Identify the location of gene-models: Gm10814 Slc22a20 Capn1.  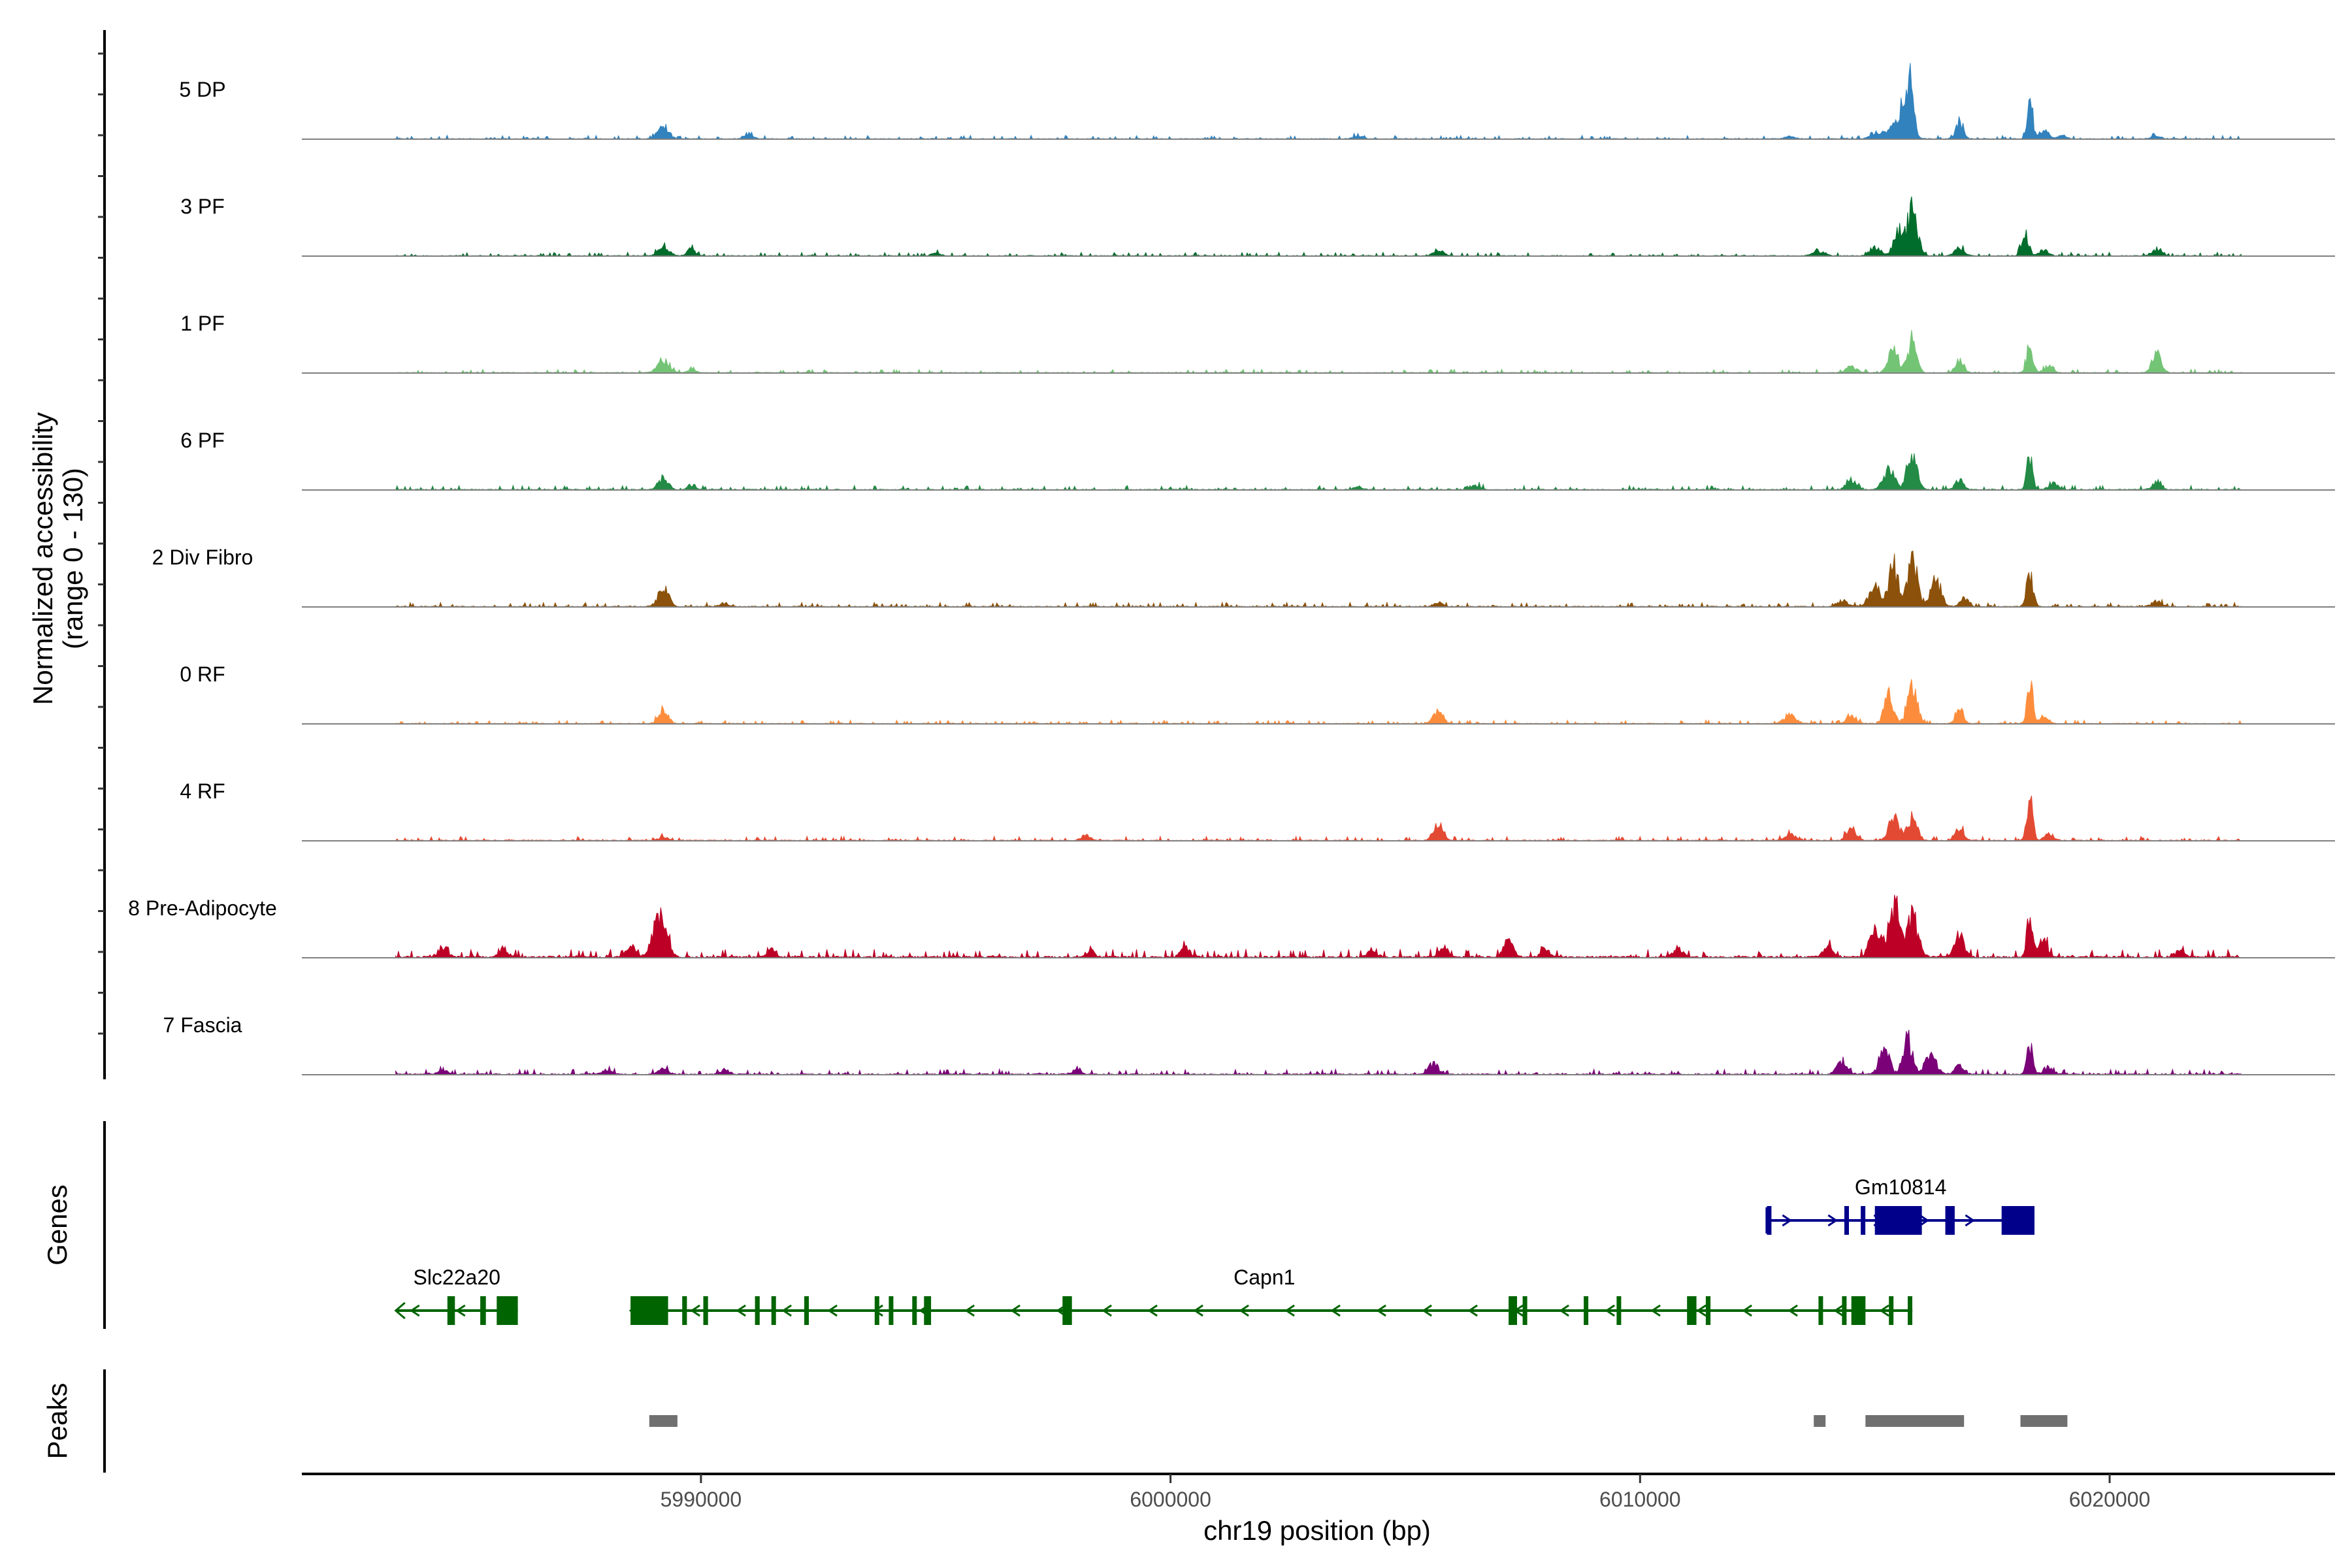
(1214, 1250).